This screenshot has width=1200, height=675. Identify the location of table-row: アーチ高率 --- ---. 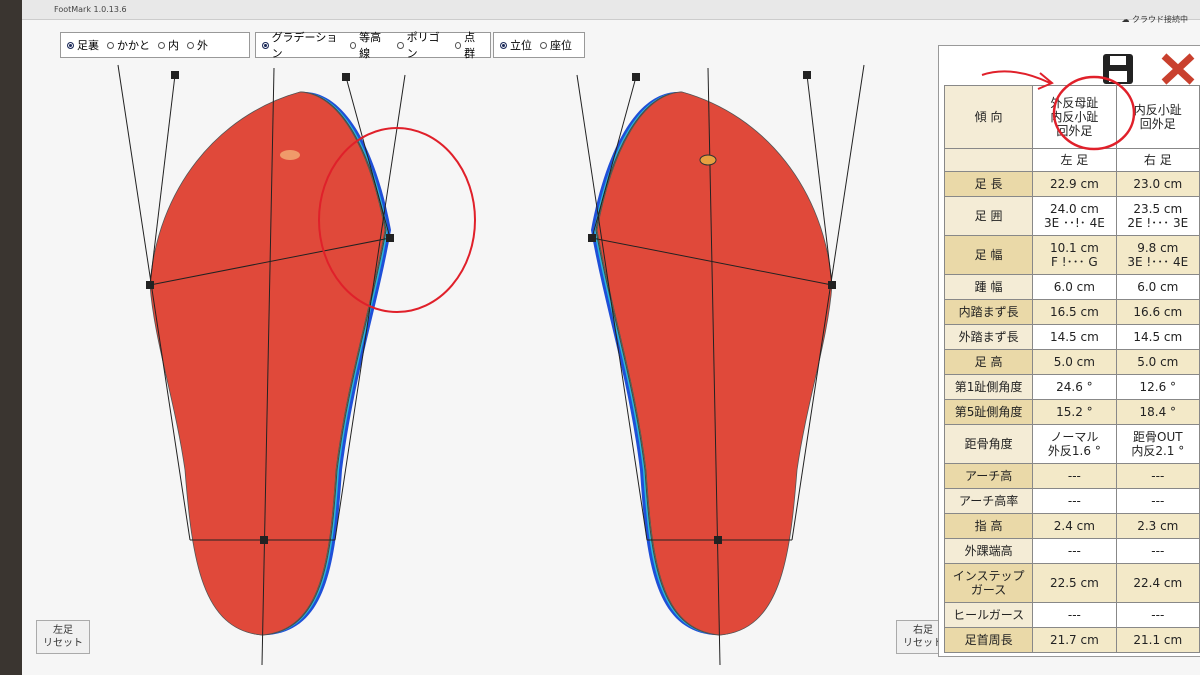
(1071, 501).